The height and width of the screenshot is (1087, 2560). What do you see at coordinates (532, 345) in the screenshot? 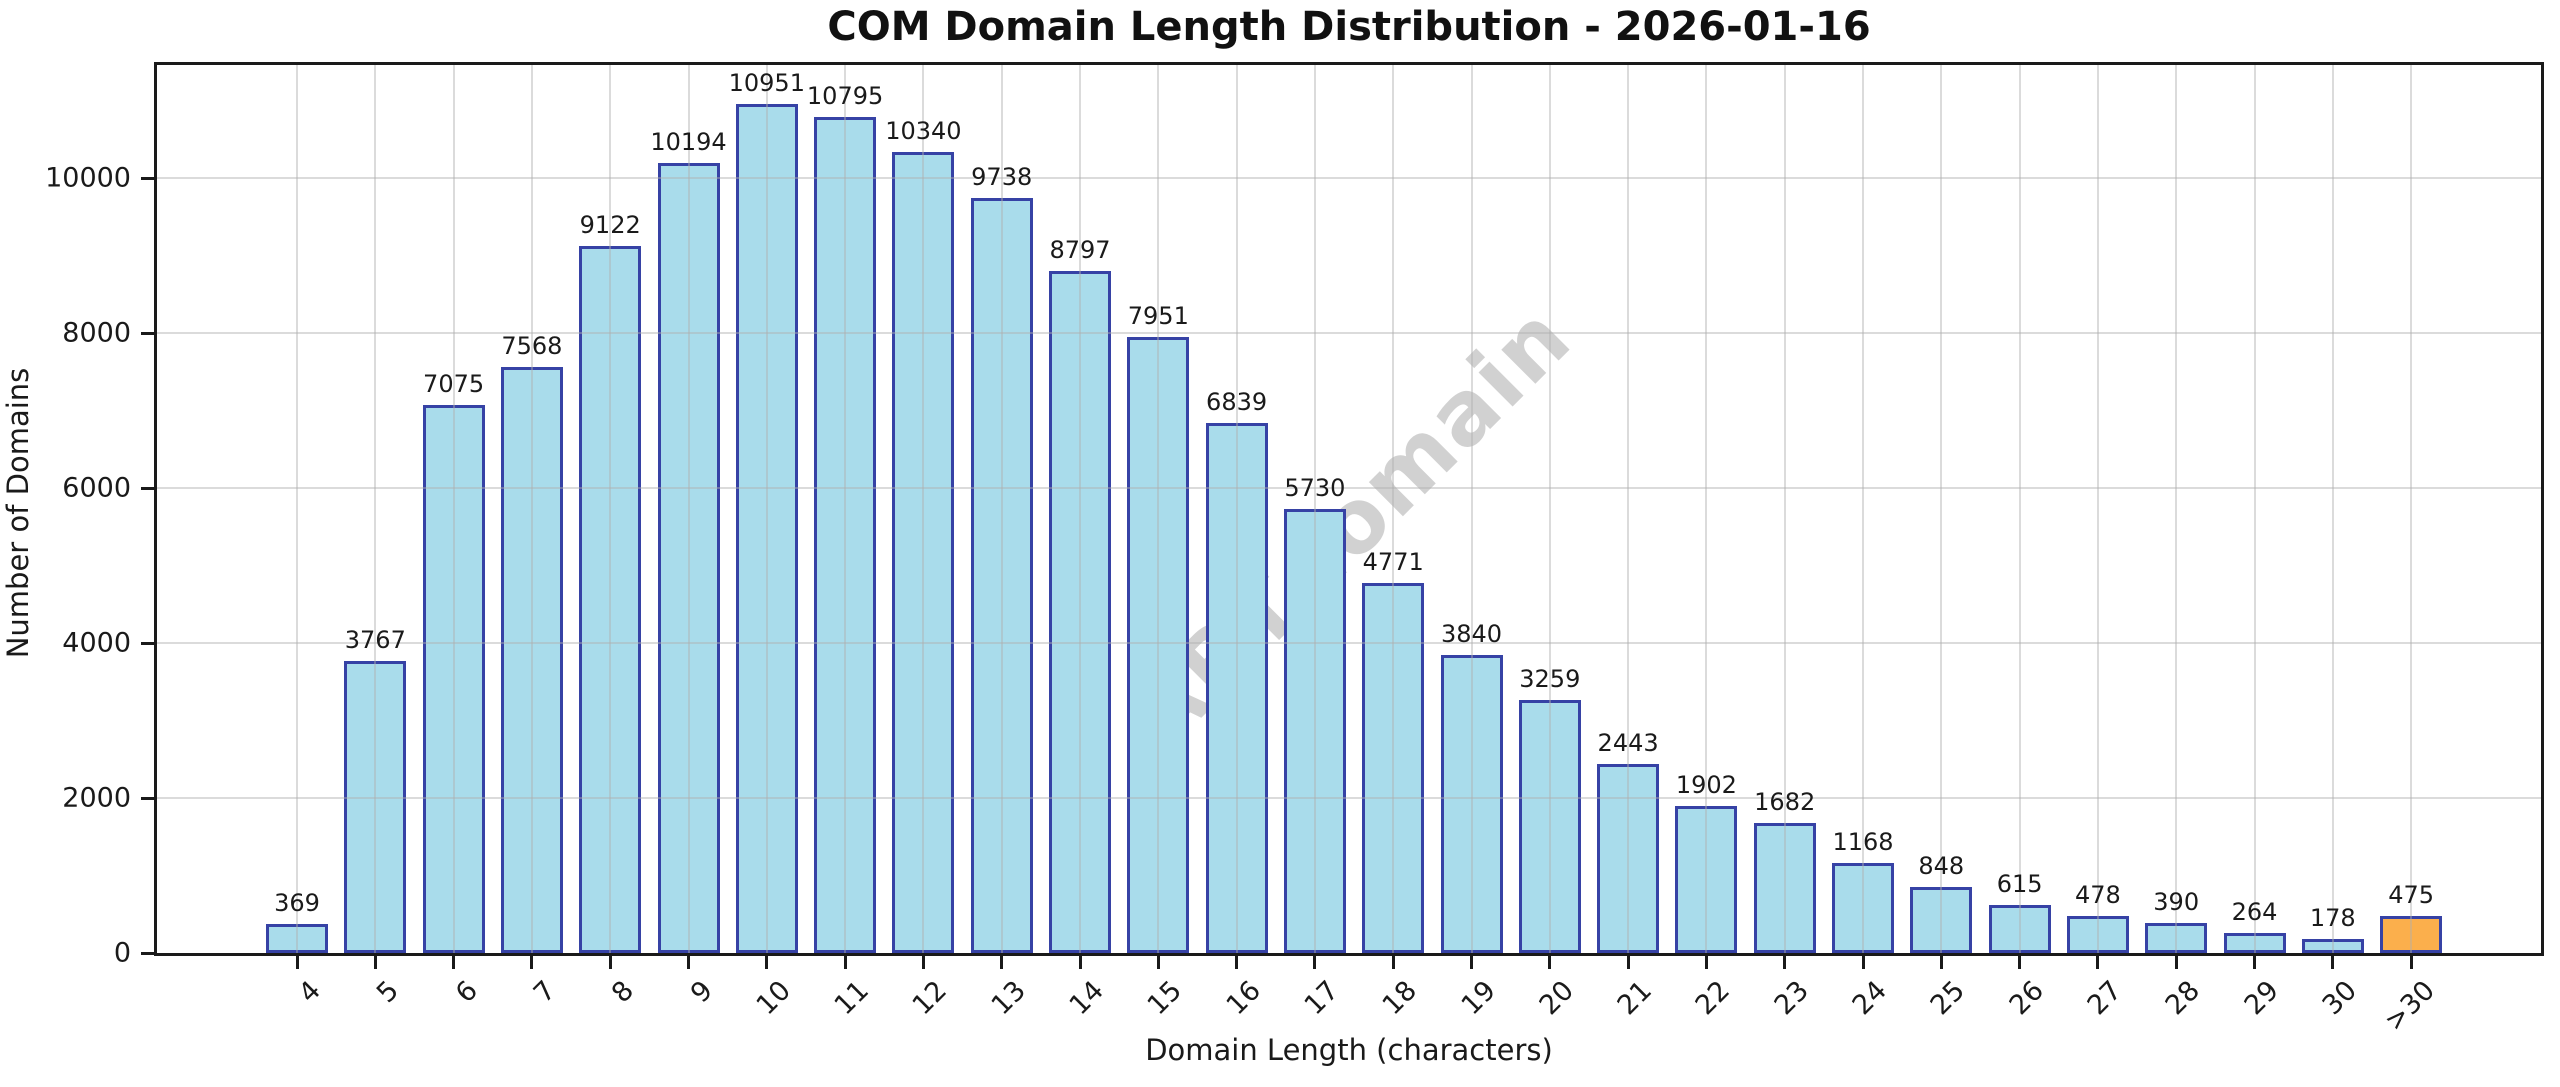
I see `bar-value-label: 7568` at bounding box center [532, 345].